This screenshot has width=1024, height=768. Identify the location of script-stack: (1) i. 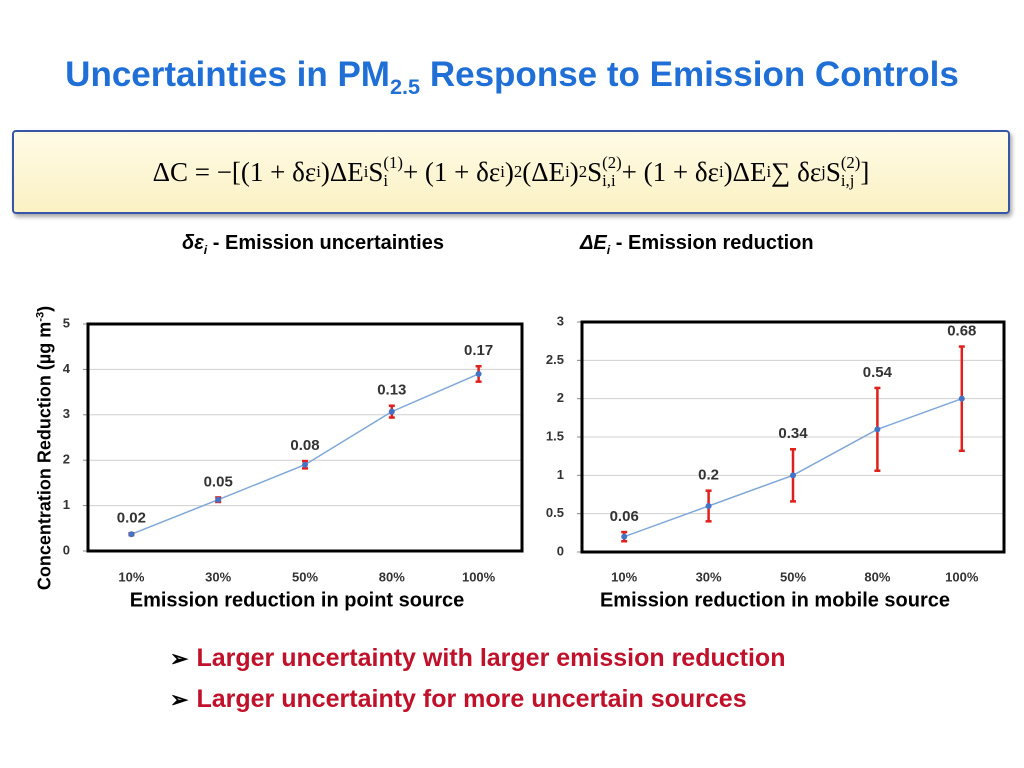
(393, 171).